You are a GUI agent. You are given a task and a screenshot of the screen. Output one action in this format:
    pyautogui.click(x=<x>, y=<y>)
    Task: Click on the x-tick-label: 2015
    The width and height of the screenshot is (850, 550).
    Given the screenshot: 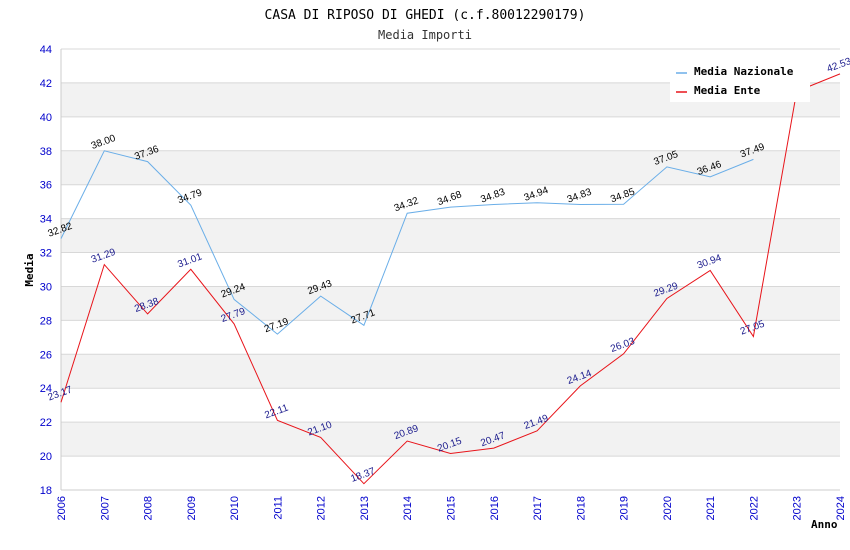 What is the action you would take?
    pyautogui.click(x=452, y=508)
    